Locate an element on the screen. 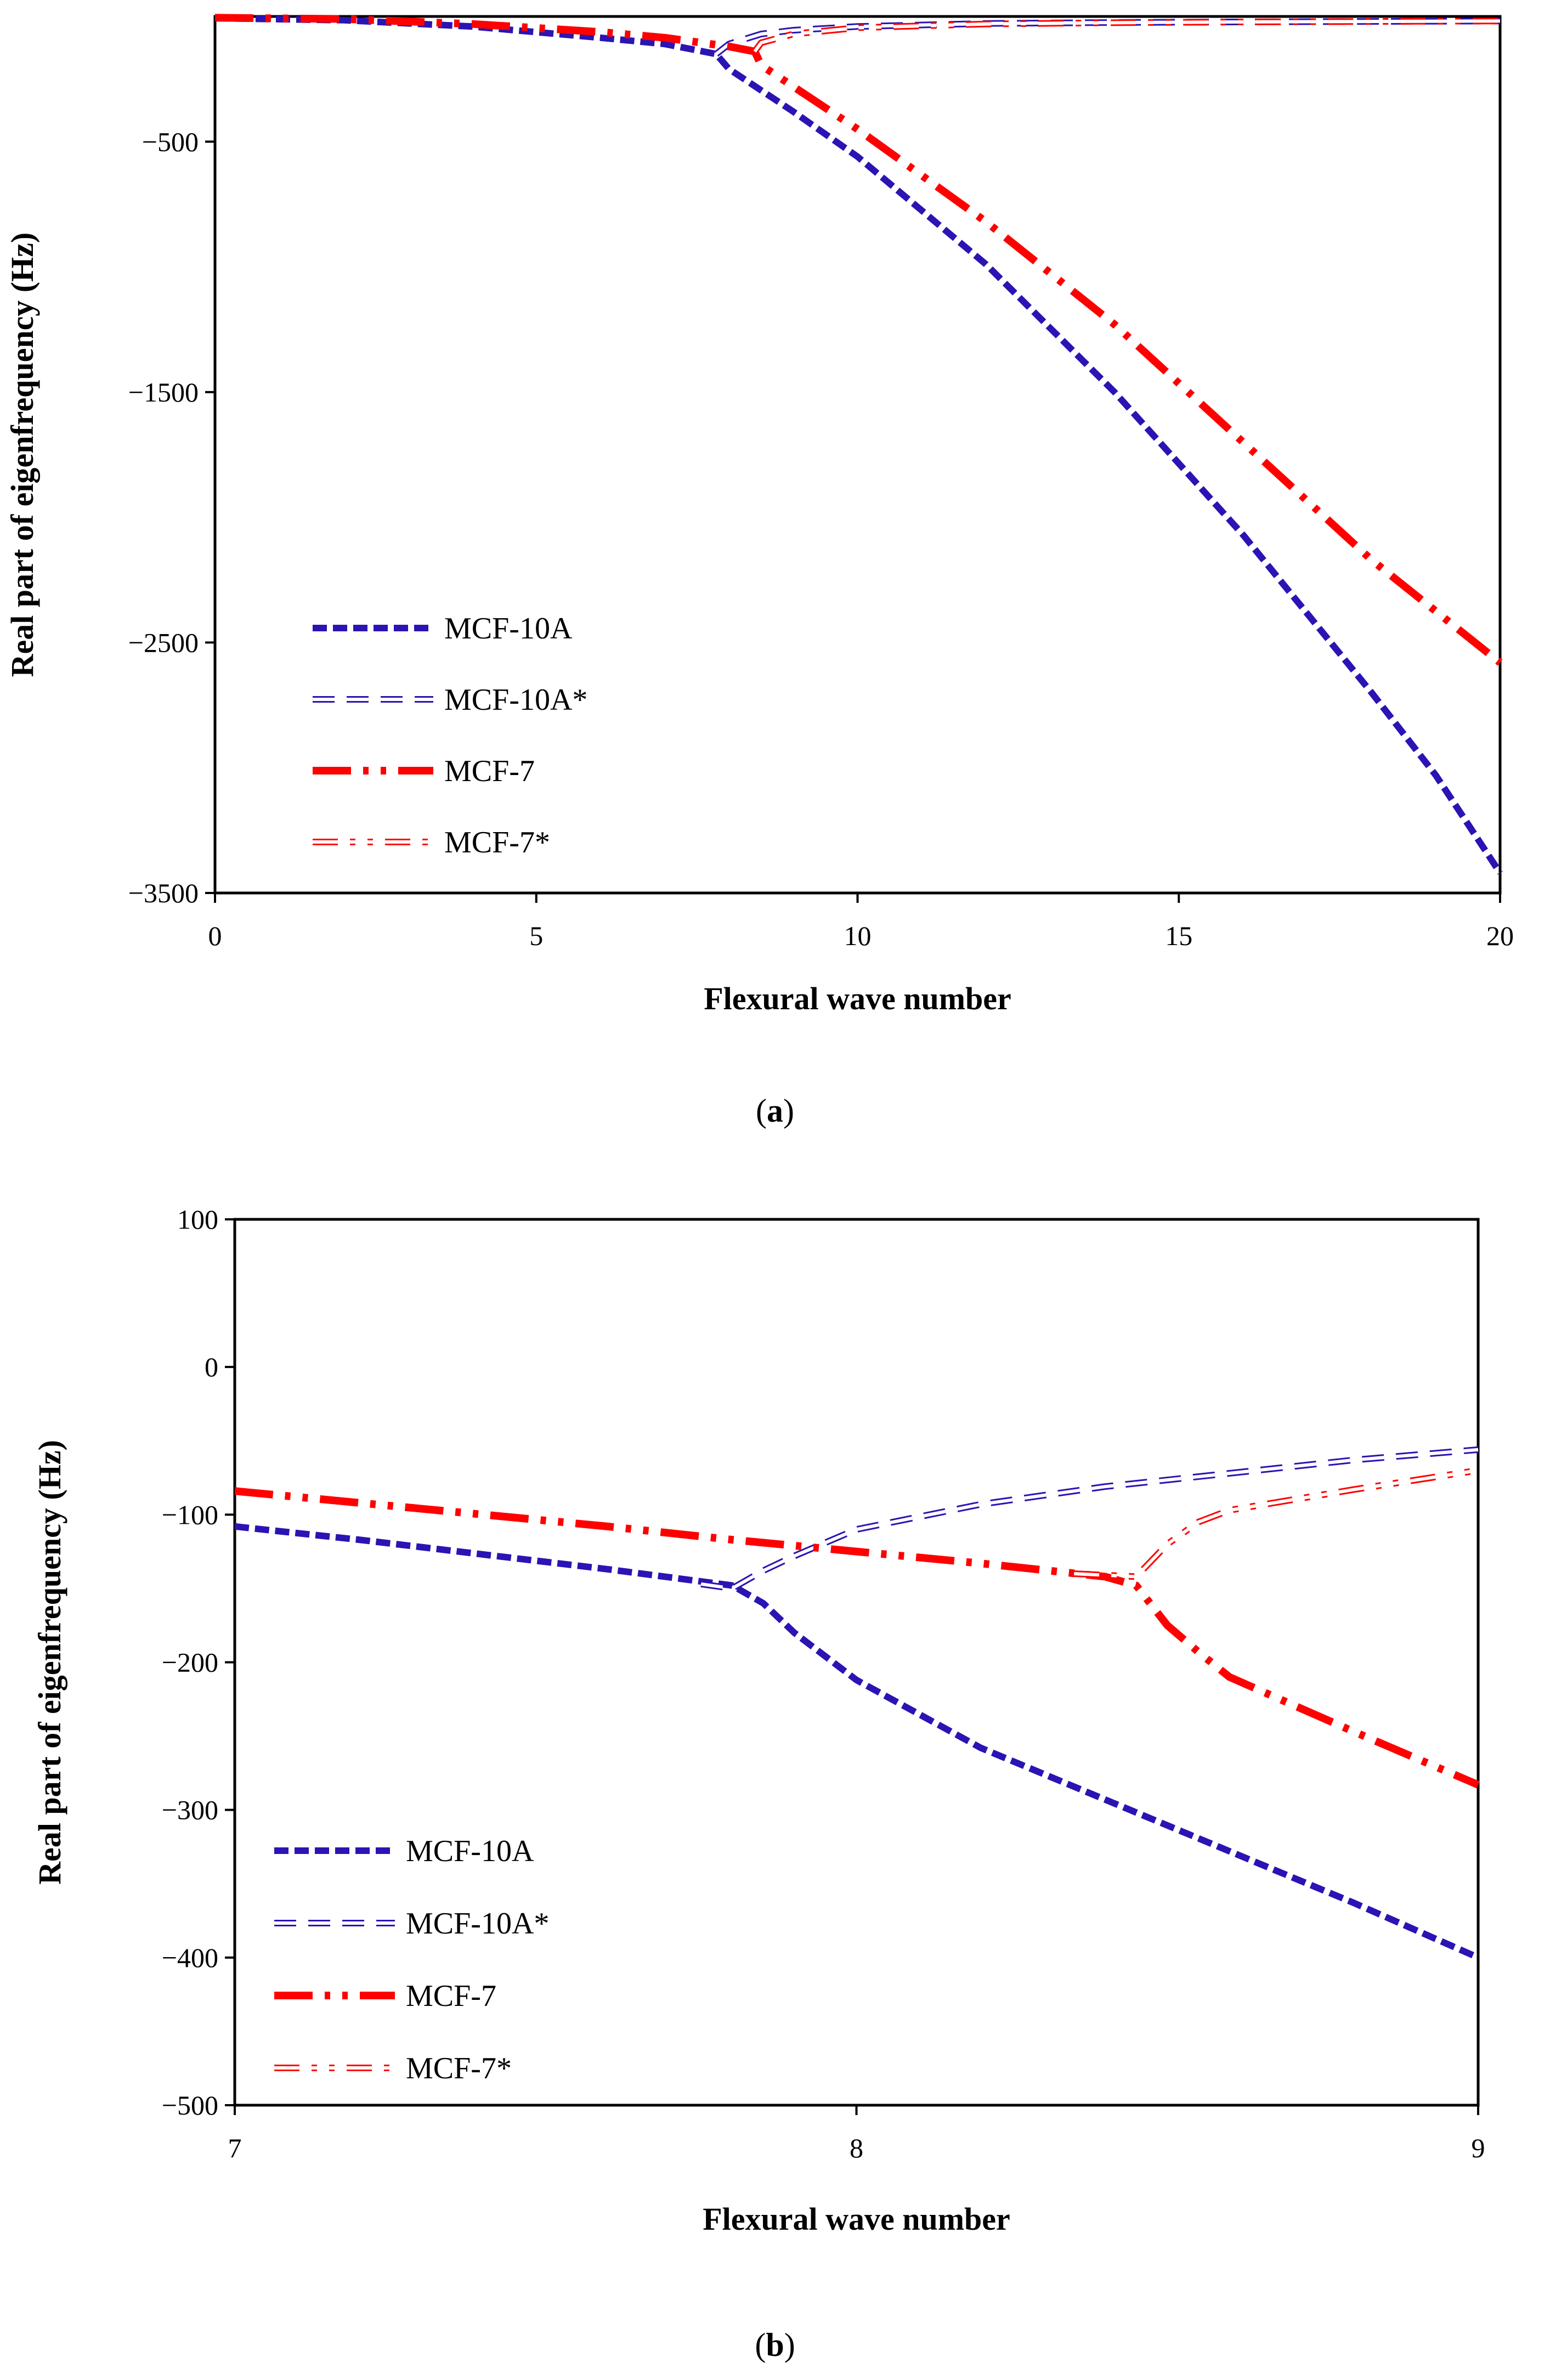 This screenshot has height=2380, width=1550. x-tick-label: 15 is located at coordinates (1178, 935).